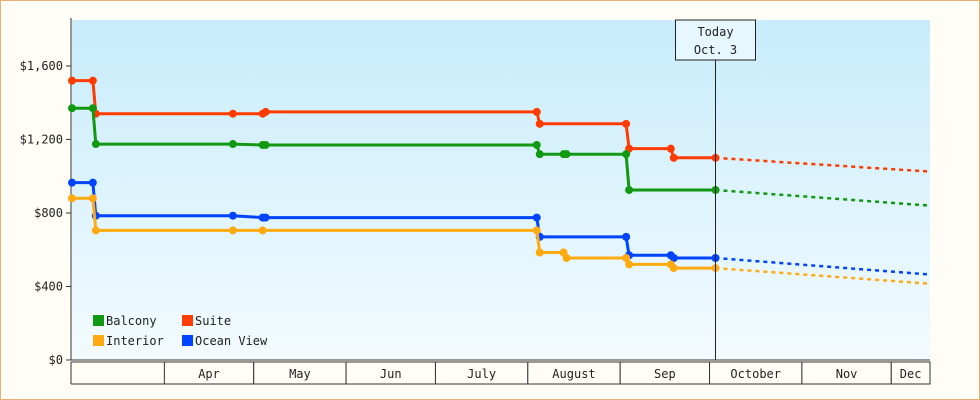  I want to click on legend-label: Interior, so click(135, 341).